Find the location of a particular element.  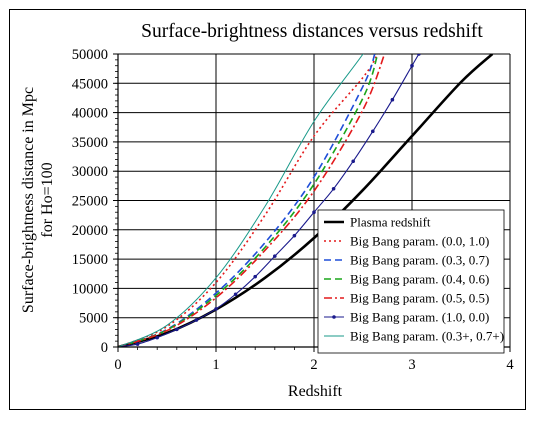

x-tick-label: 3 is located at coordinates (411, 365).